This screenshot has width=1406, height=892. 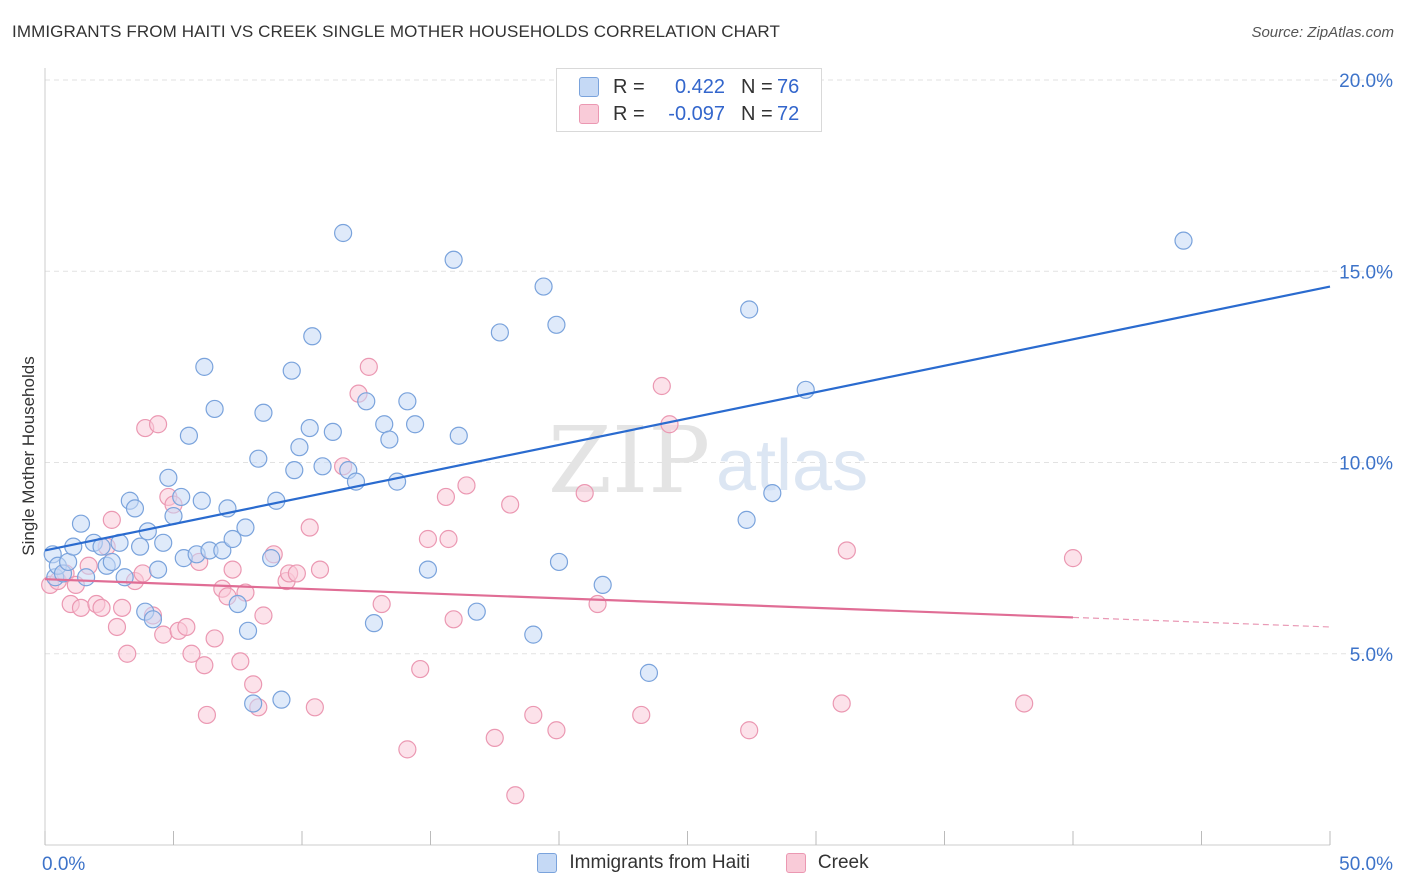 What do you see at coordinates (589, 114) in the screenshot?
I see `legend-swatch-creek` at bounding box center [589, 114].